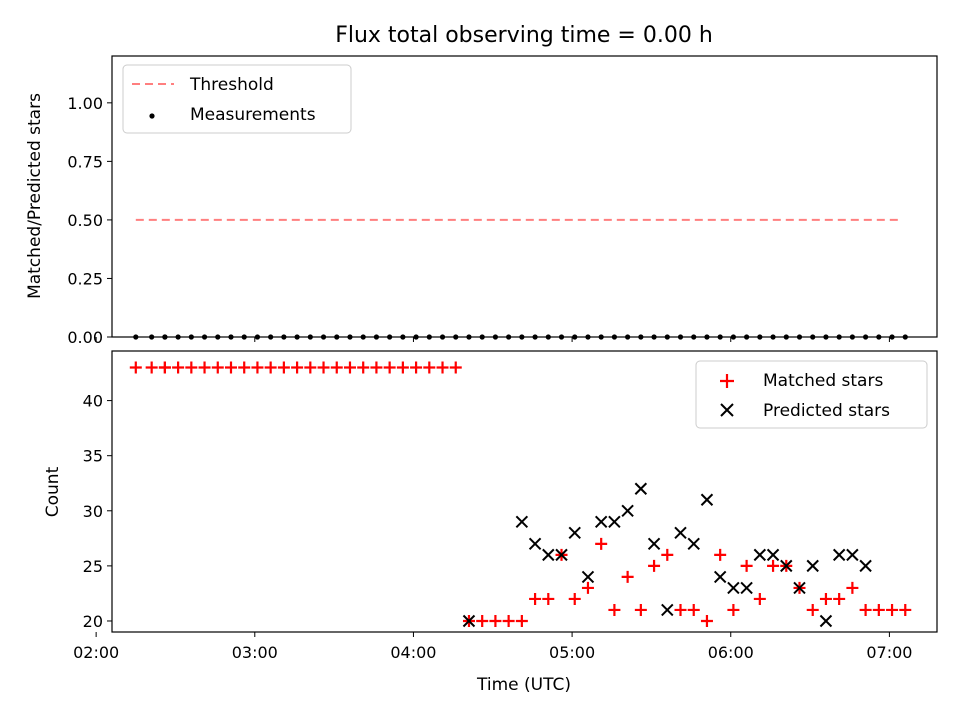 The image size is (960, 720). I want to click on measurements-legend-label: Measurements, so click(253, 115).